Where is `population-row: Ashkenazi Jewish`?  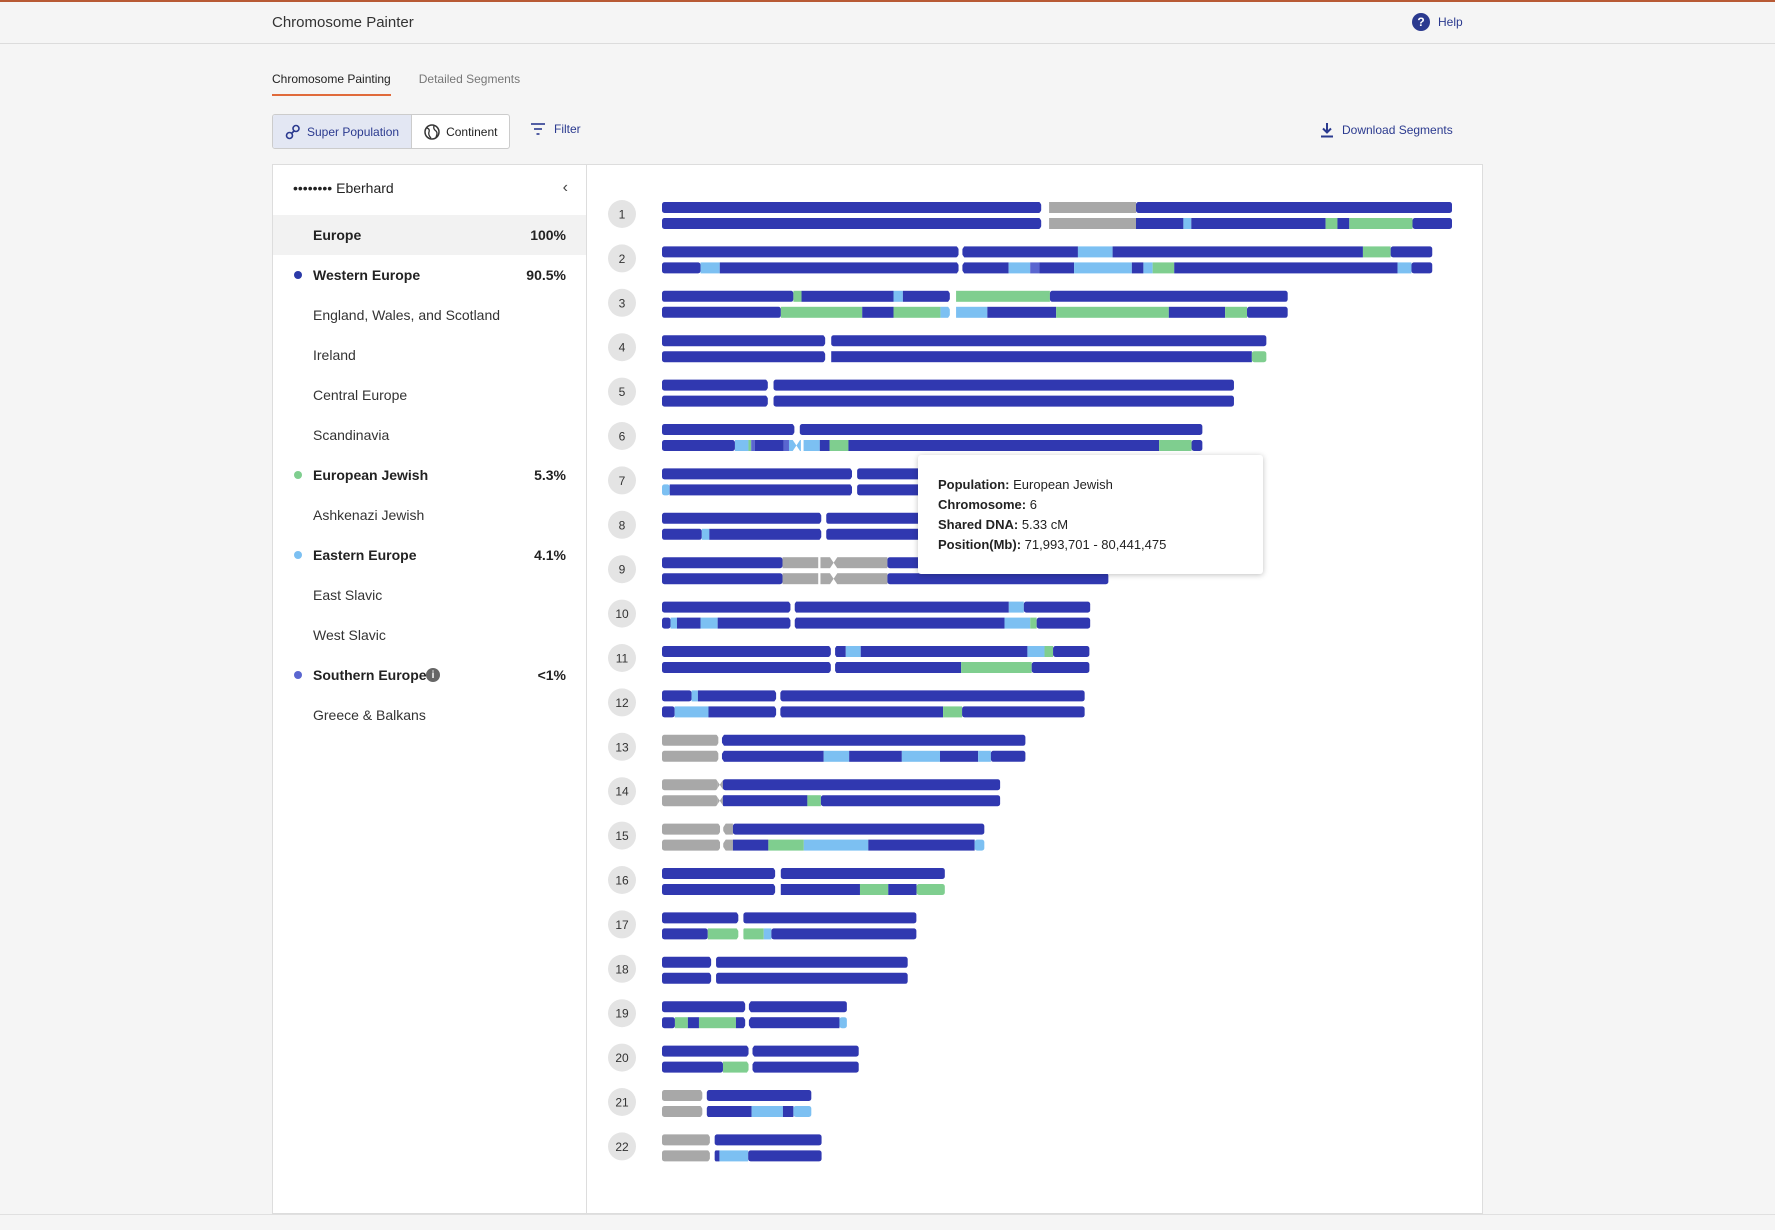
population-row: Ashkenazi Jewish is located at coordinates (429, 515).